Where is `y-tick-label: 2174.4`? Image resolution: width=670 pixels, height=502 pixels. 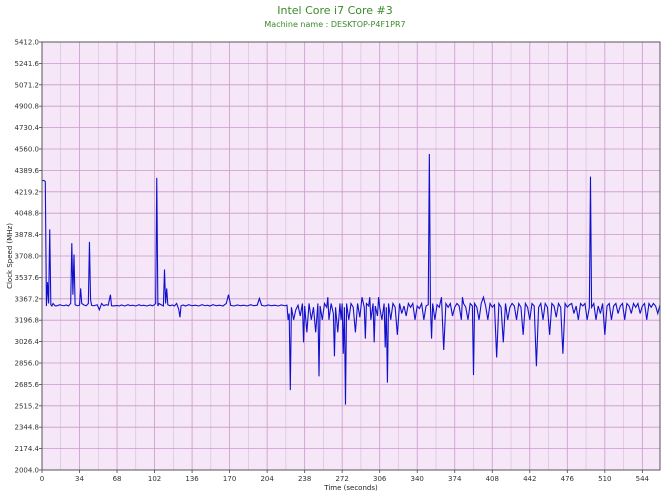 y-tick-label: 2174.4 is located at coordinates (27, 449).